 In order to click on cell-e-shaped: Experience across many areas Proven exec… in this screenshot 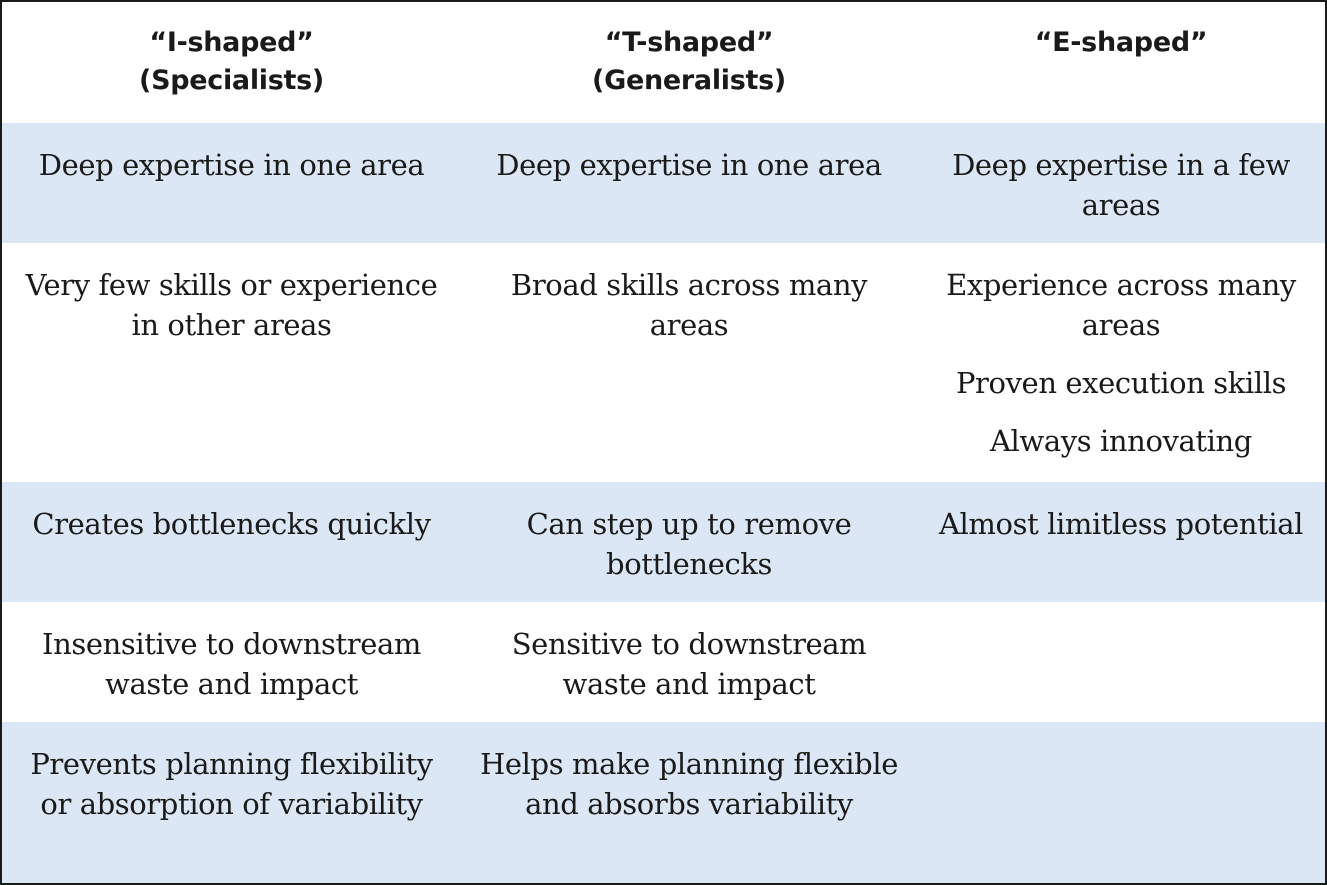, I will do `click(1121, 362)`.